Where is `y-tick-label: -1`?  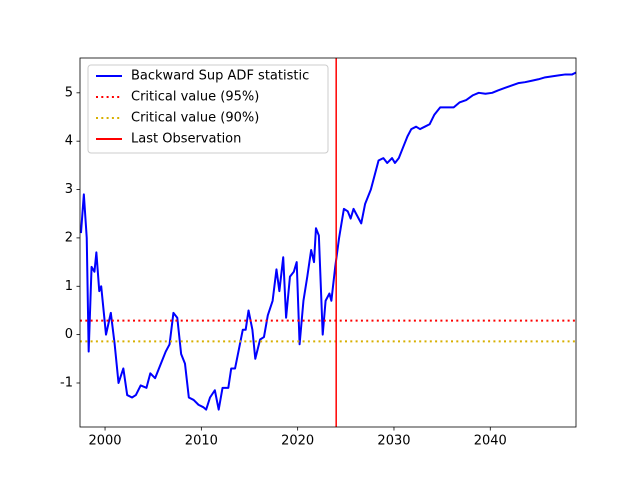 y-tick-label: -1 is located at coordinates (66, 382).